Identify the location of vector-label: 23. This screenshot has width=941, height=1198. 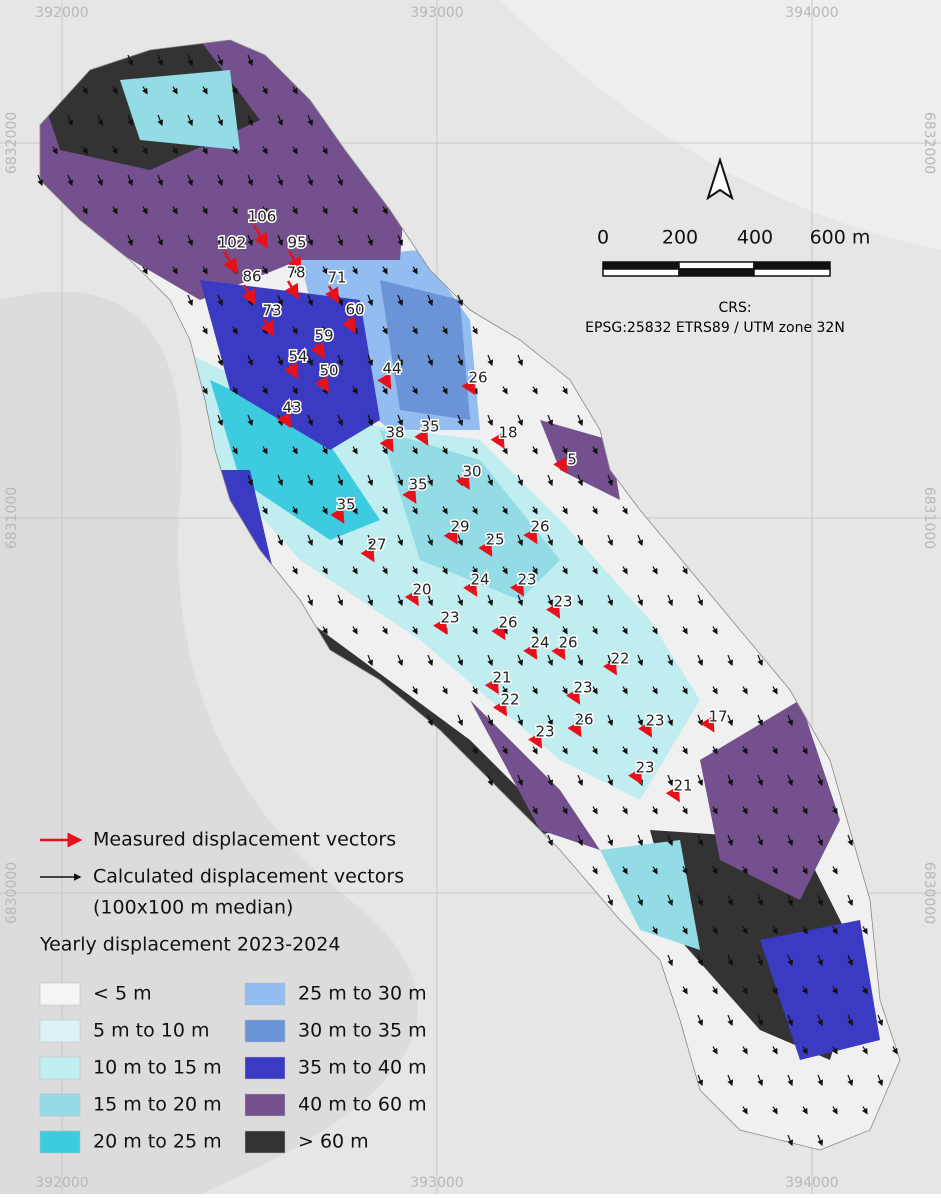
(654, 721).